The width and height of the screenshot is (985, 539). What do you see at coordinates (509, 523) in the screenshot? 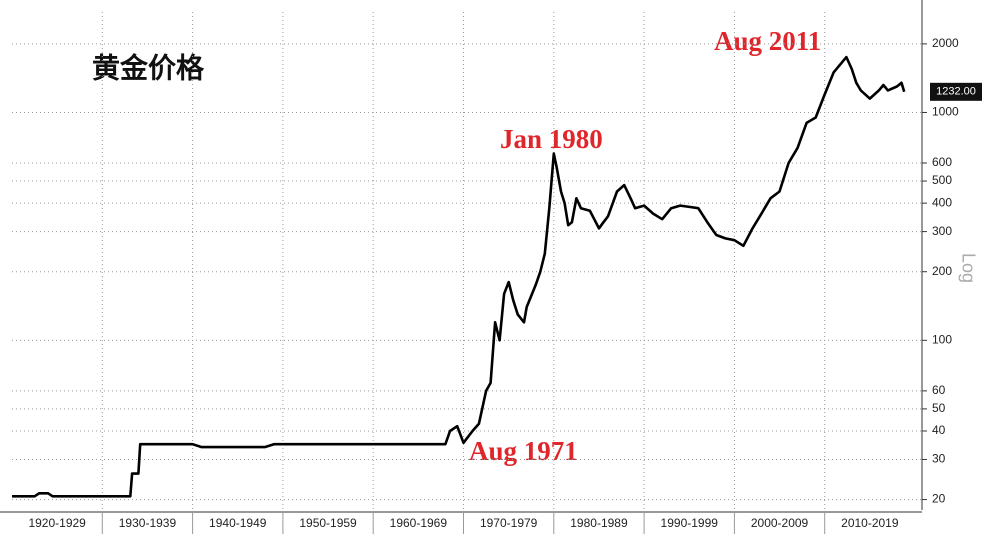
I see `x-tick-label: 1970-1979` at bounding box center [509, 523].